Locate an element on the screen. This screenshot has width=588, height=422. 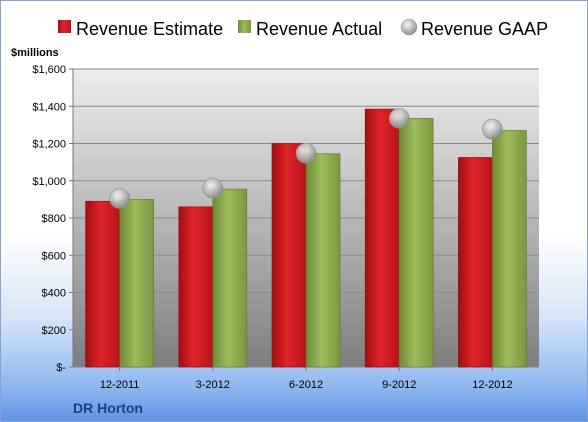
legend-swatch-revenue-actual is located at coordinates (244, 26).